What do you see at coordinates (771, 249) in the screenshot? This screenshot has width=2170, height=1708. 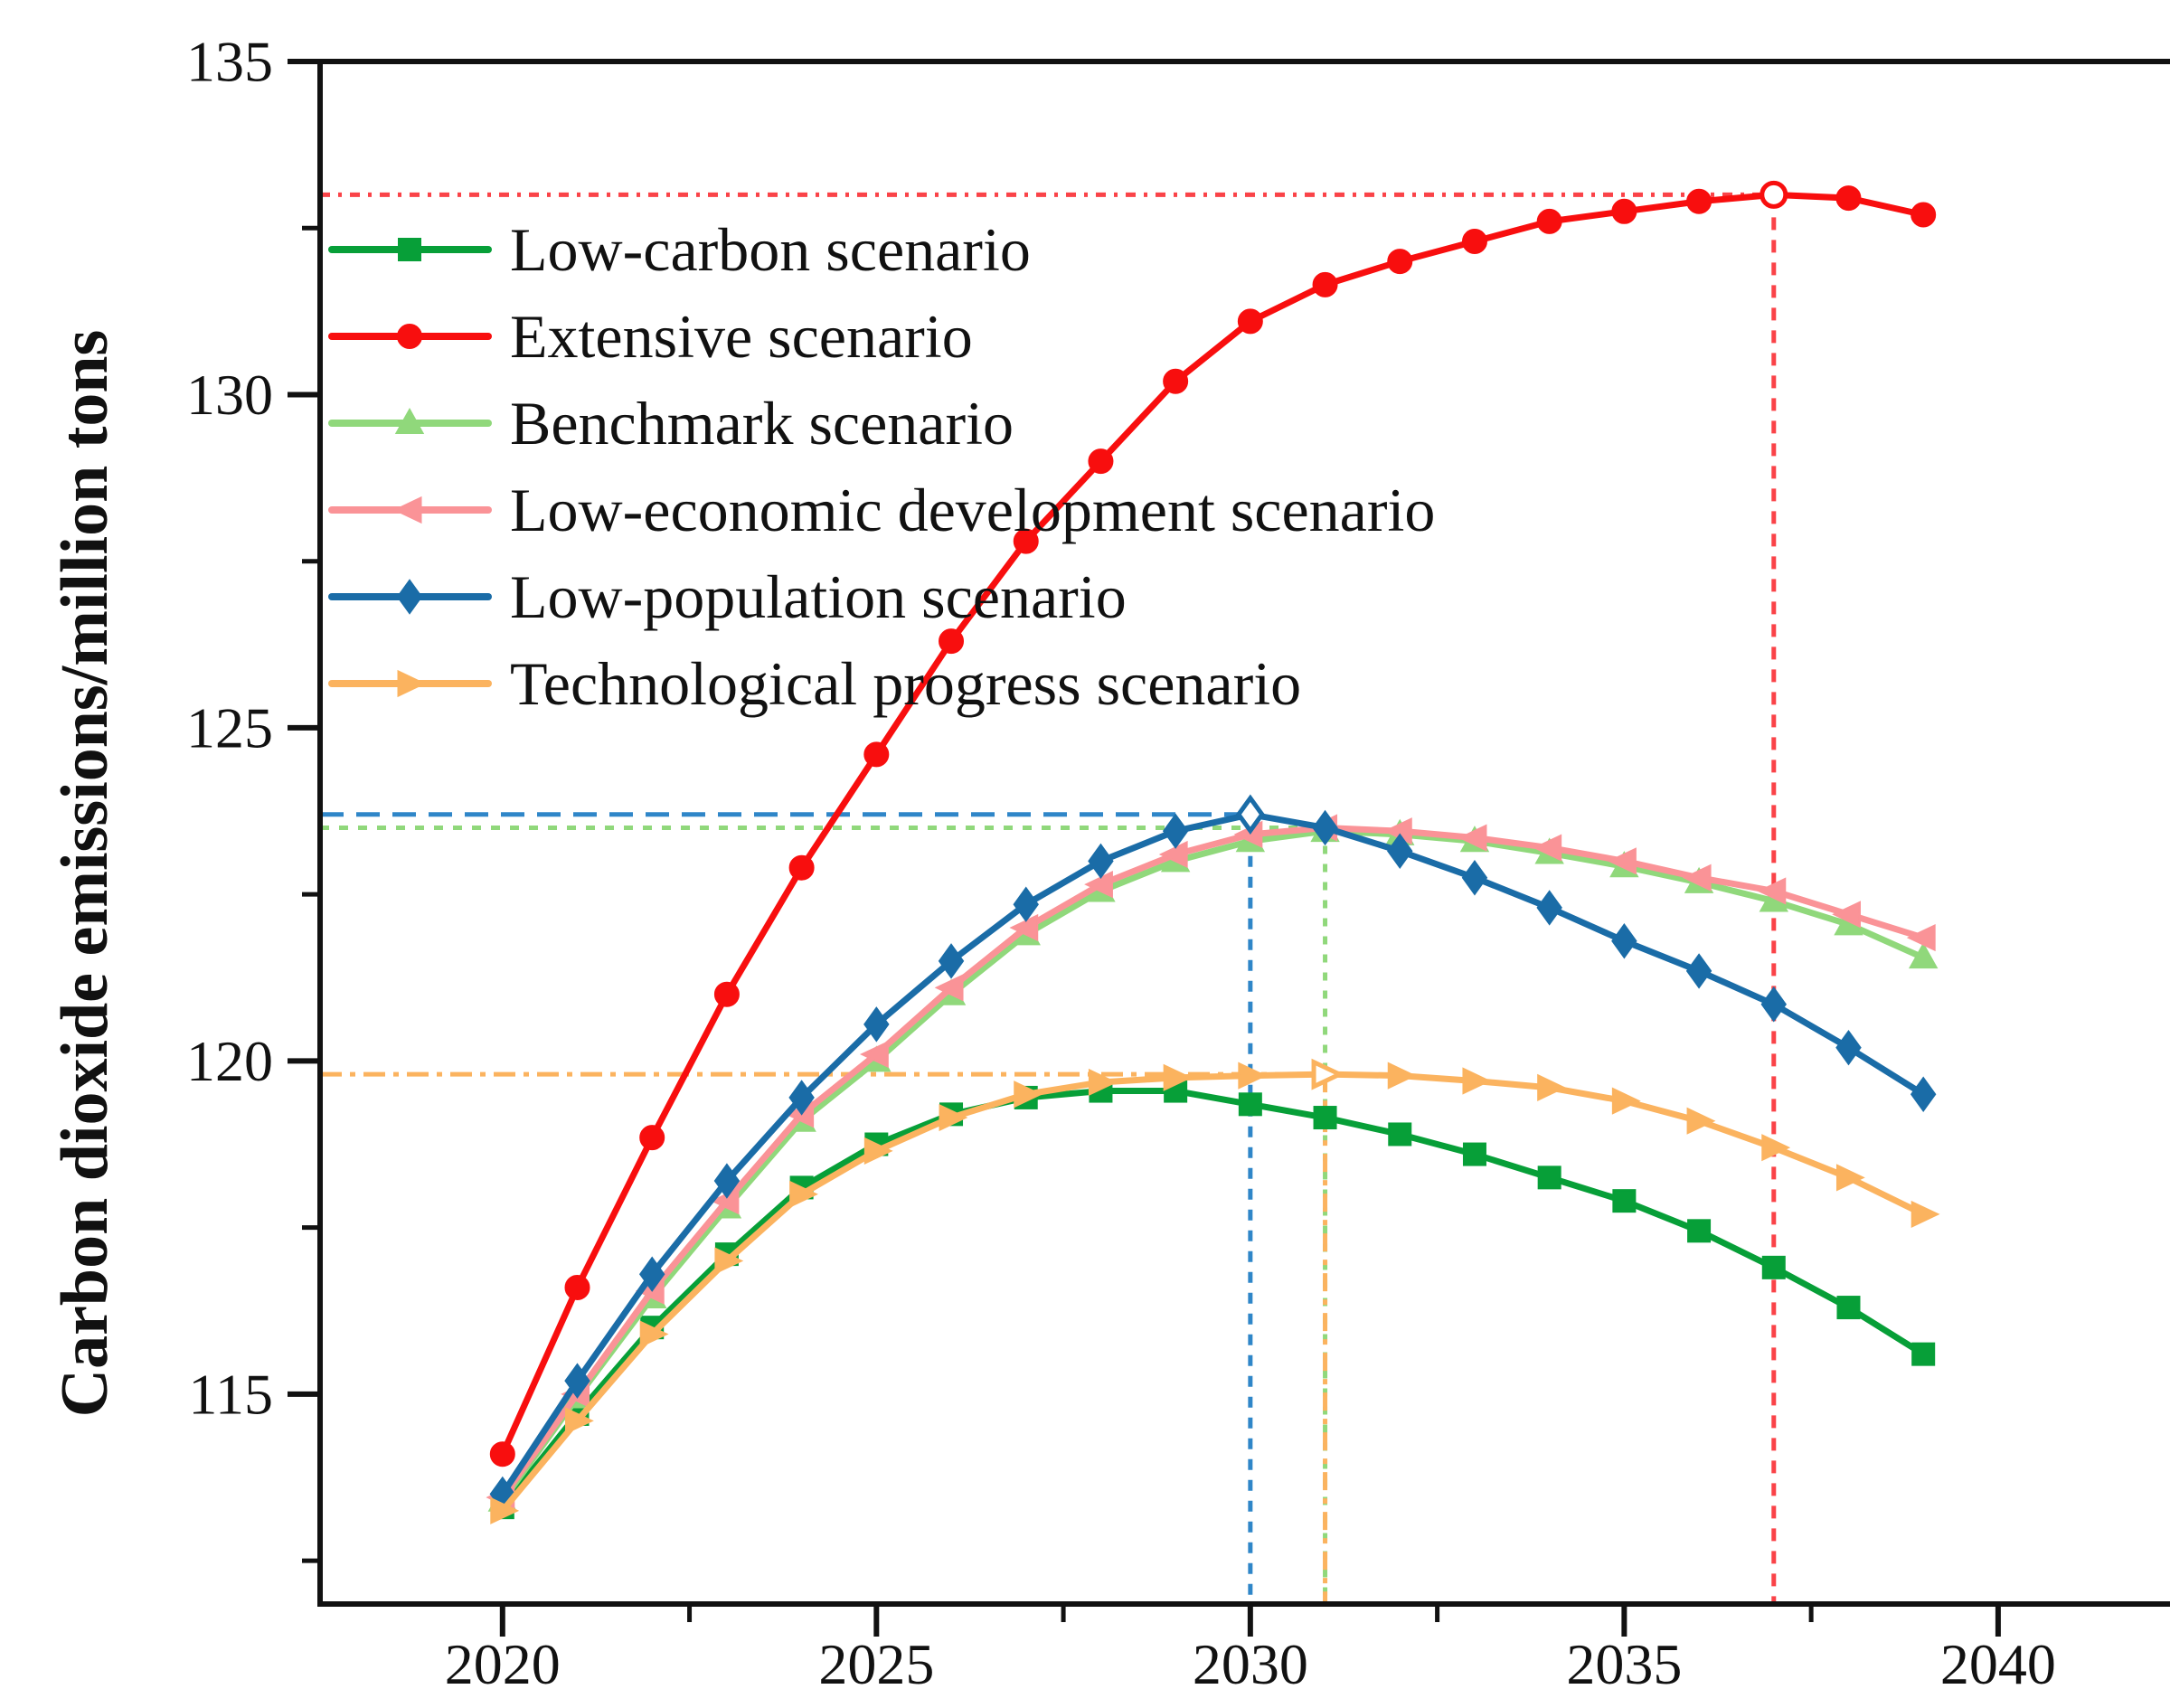 I see `legend-label: Low-carbon scenario` at bounding box center [771, 249].